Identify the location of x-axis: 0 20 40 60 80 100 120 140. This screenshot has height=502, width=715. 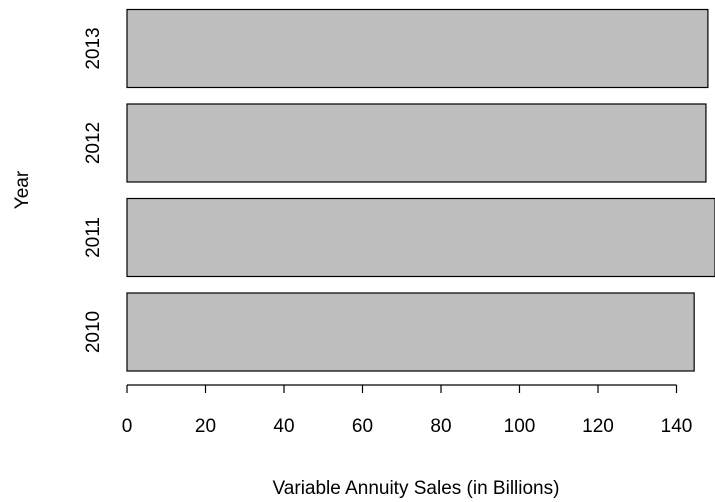
(407, 410).